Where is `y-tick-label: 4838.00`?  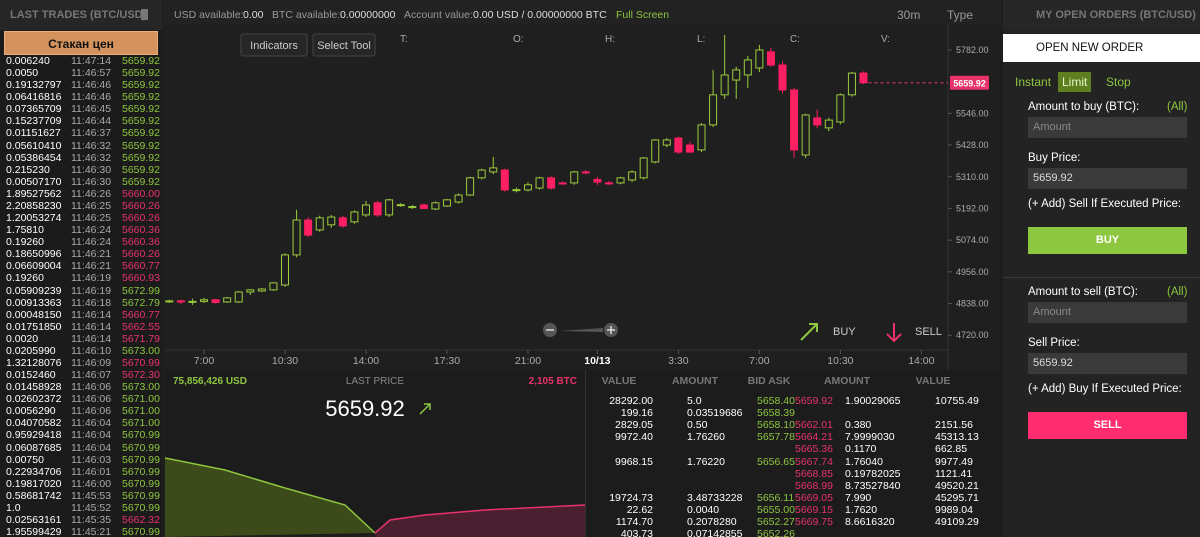 y-tick-label: 4838.00 is located at coordinates (972, 304).